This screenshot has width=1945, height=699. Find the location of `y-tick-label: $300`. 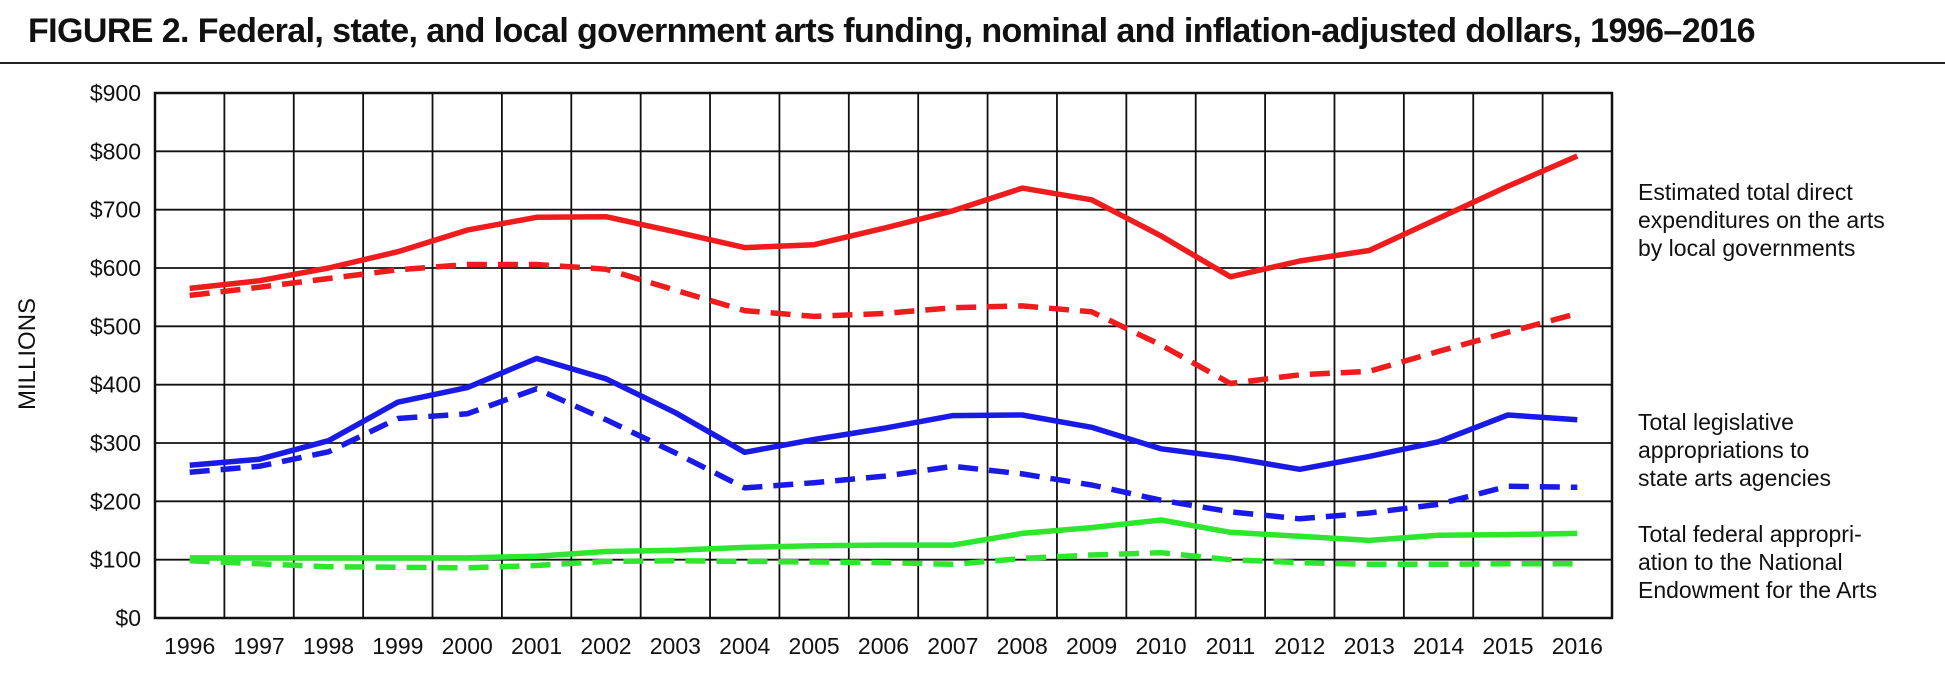

y-tick-label: $300 is located at coordinates (115, 443).